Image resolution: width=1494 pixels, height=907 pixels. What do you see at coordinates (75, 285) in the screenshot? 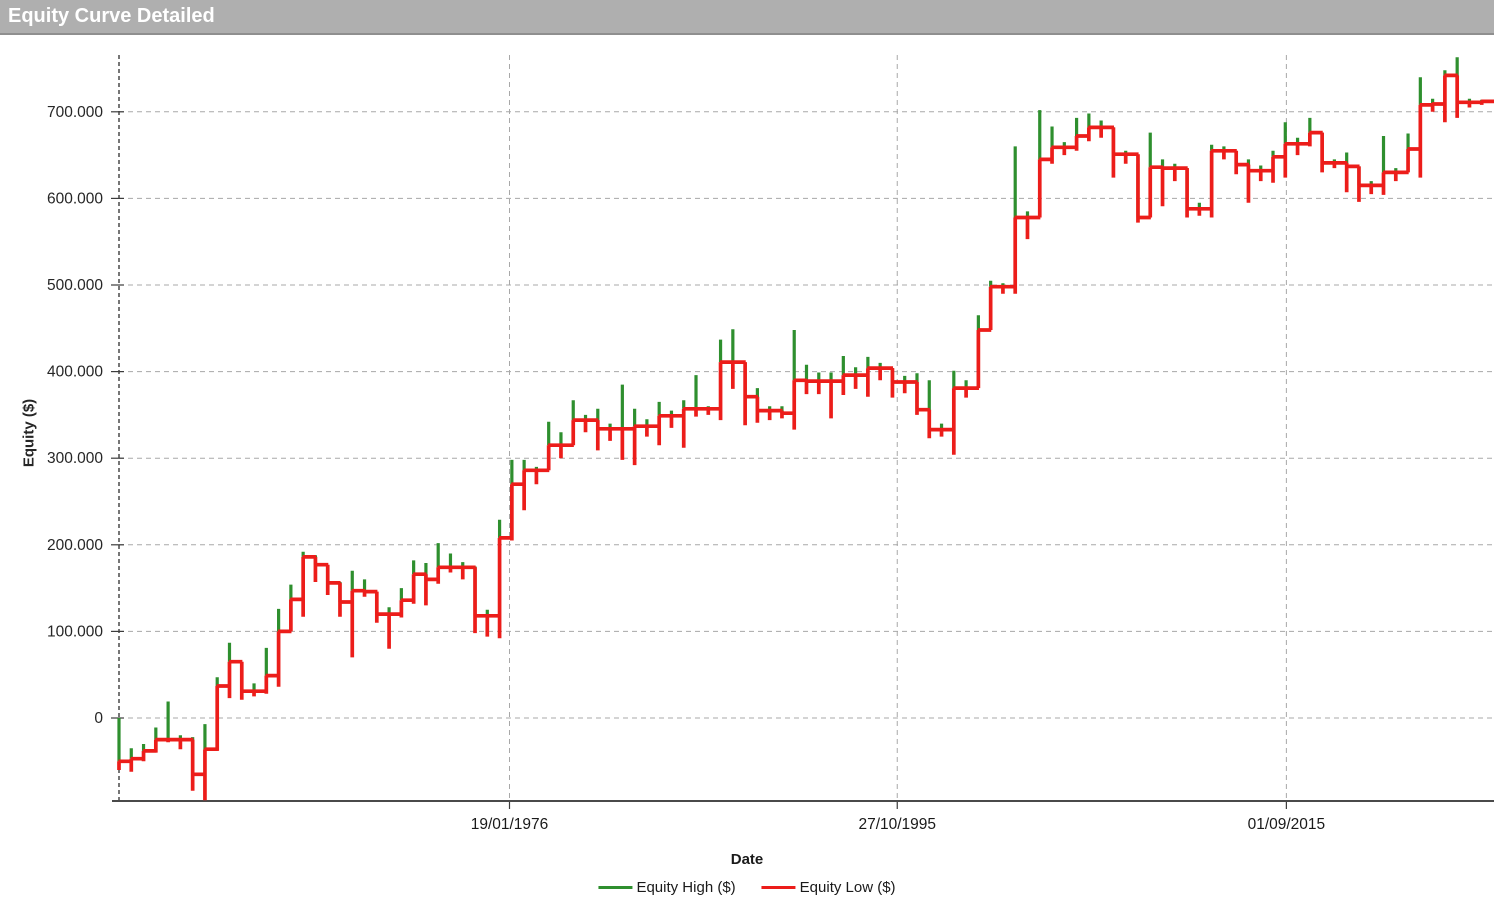
I see `y-tick-label: 500.000` at bounding box center [75, 285].